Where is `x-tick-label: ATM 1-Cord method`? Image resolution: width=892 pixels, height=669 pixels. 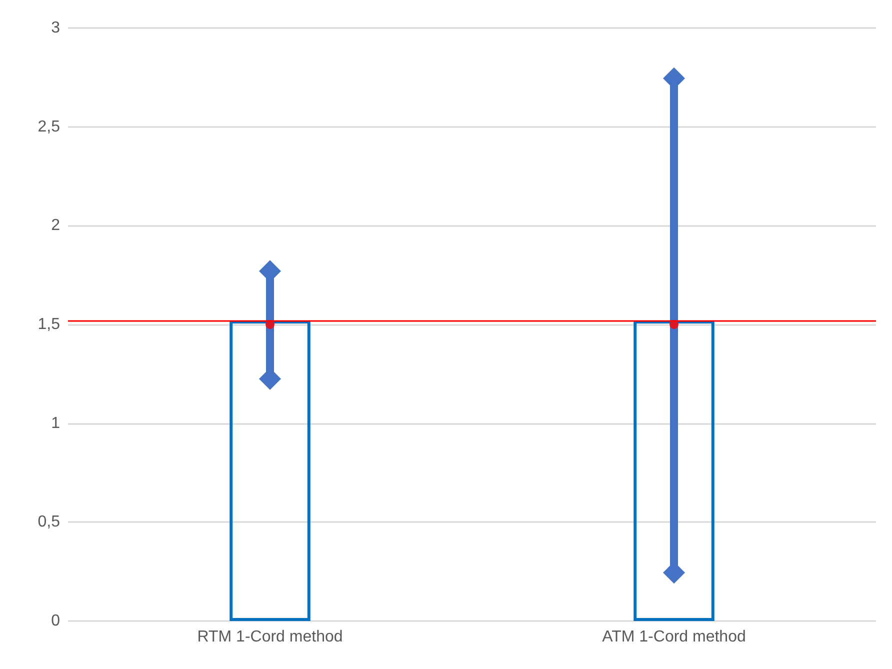 x-tick-label: ATM 1-Cord method is located at coordinates (674, 637).